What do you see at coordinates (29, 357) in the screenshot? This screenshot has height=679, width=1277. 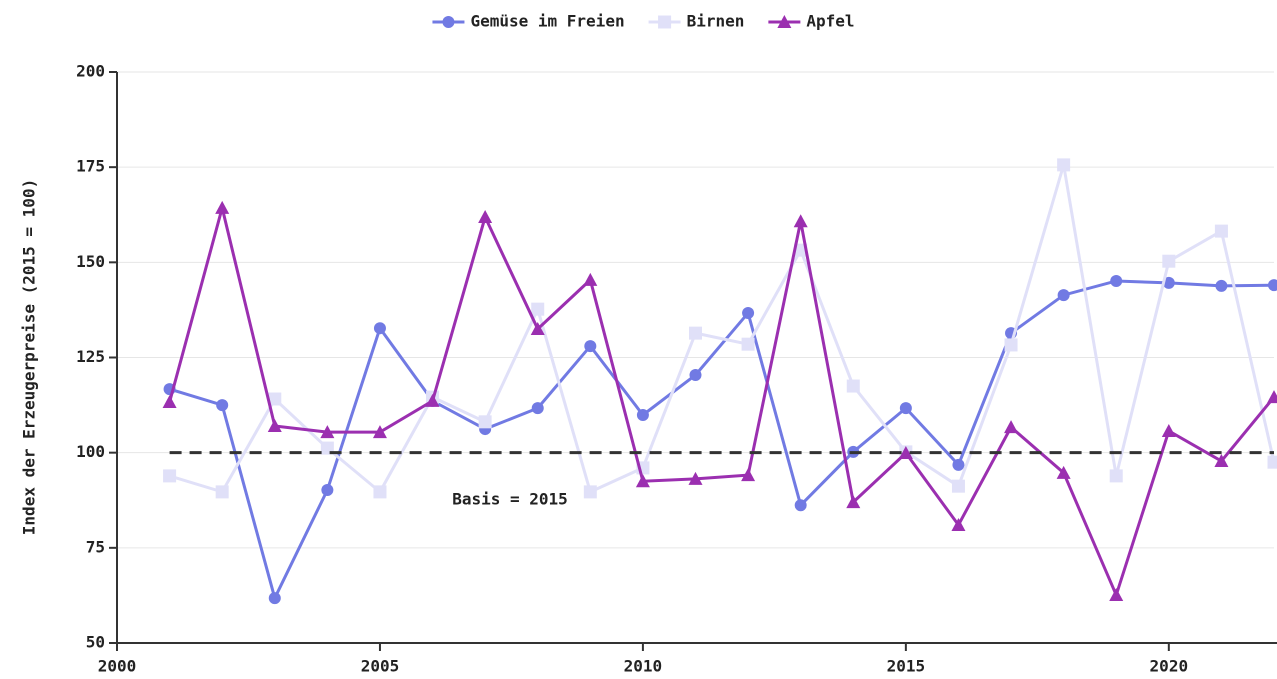 I see `y-axis-label: Index der Erzeugerpreise (2015 = 100)` at bounding box center [29, 357].